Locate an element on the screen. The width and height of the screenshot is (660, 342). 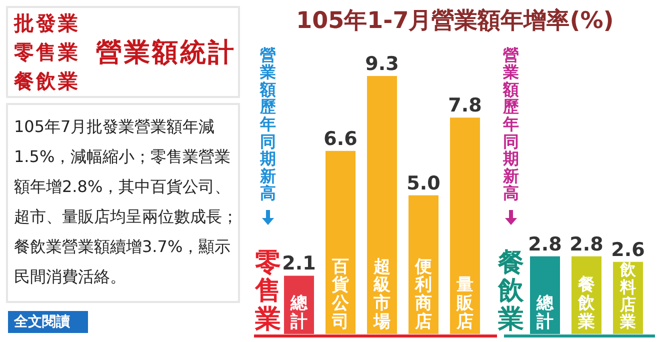
x-tick-label: 便利商店 is located at coordinates (423, 294).